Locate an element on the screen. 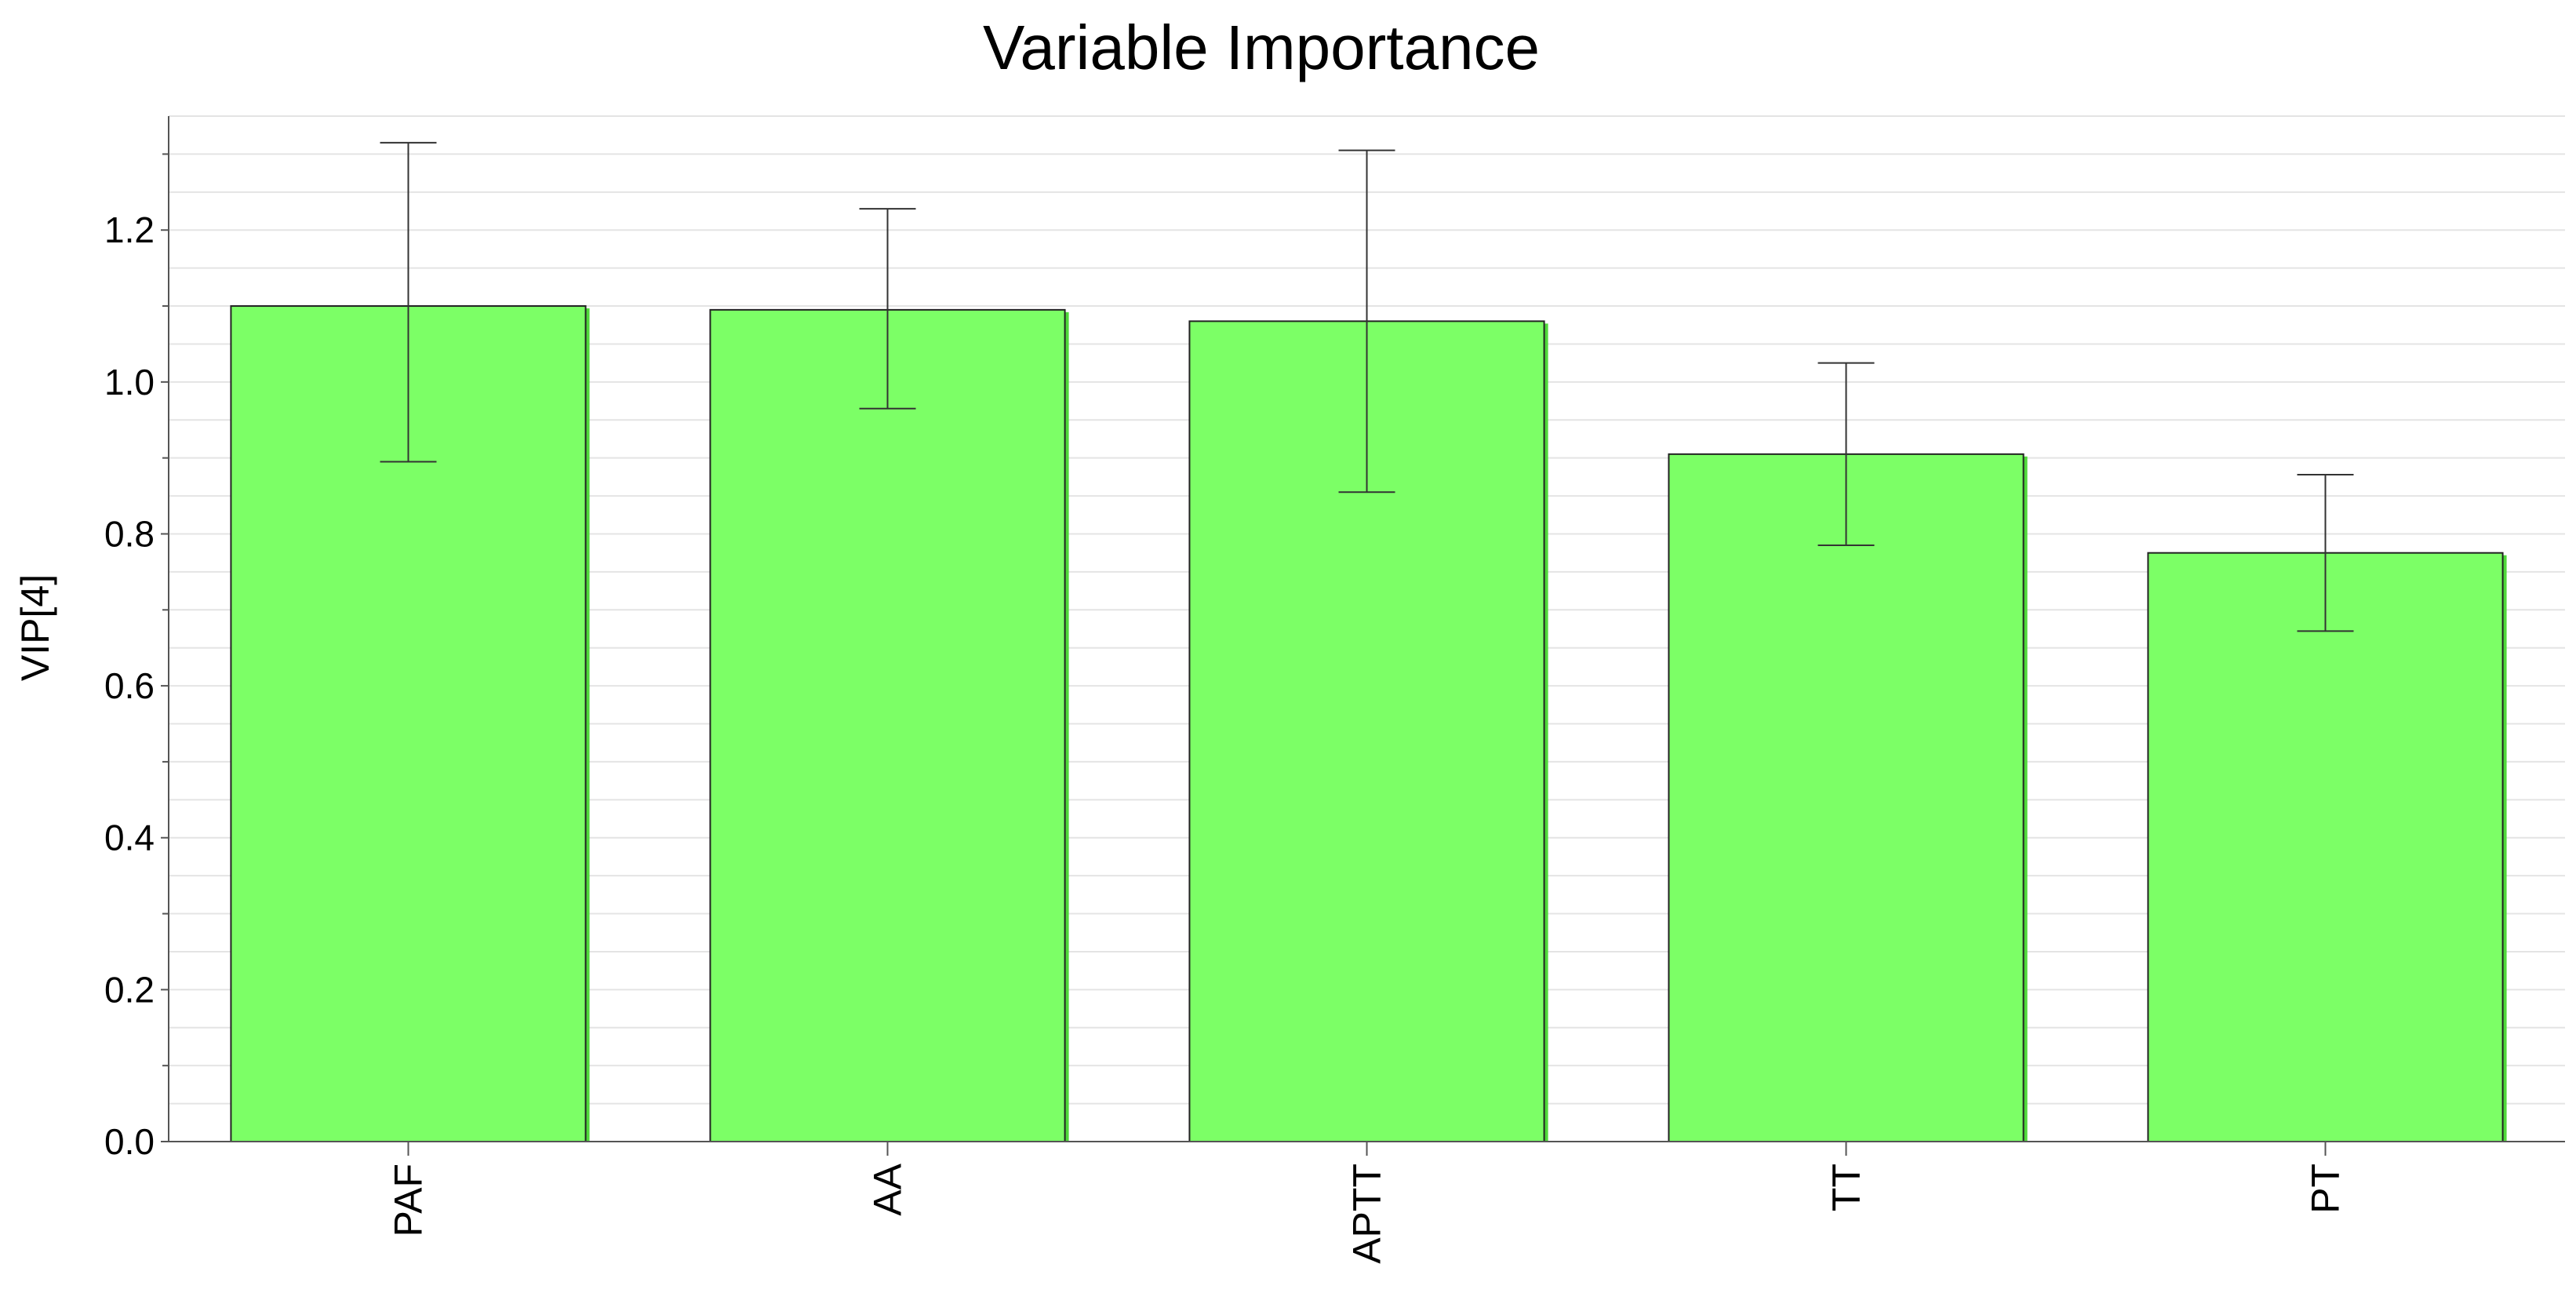  bar-tt is located at coordinates (1846, 797).